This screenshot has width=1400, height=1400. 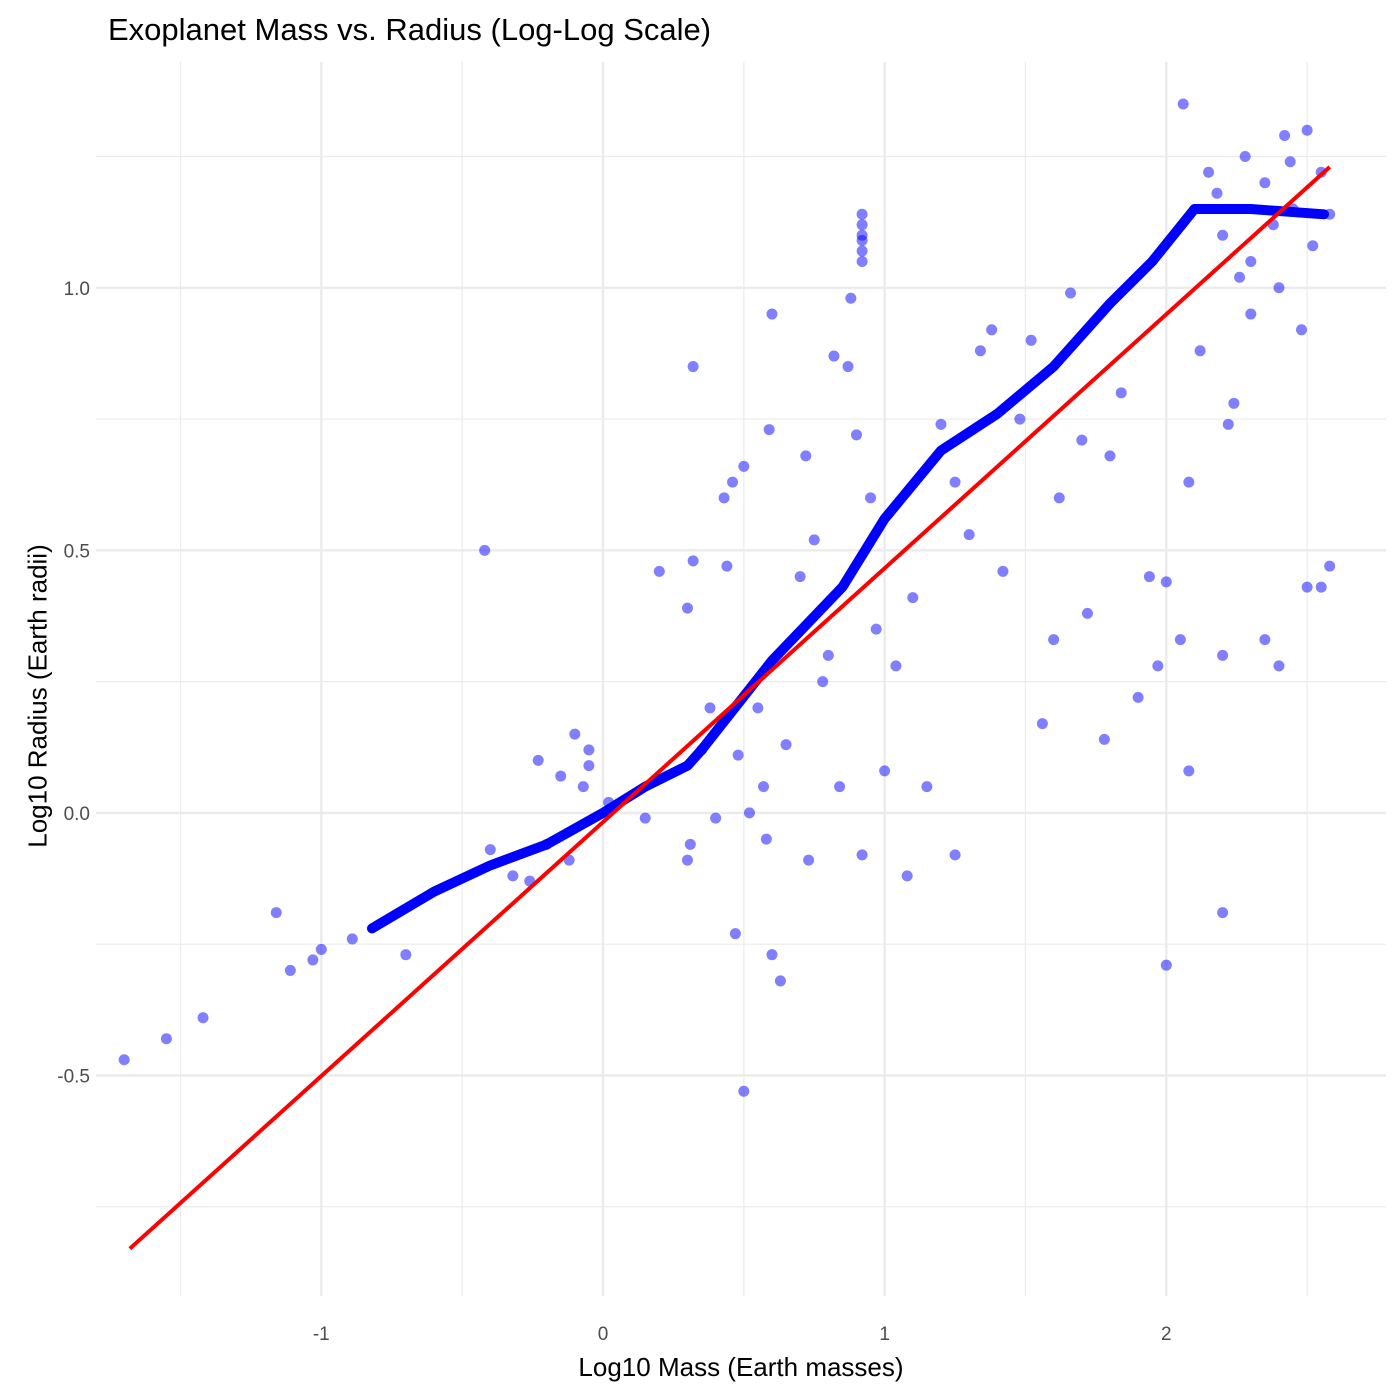 What do you see at coordinates (77, 551) in the screenshot?
I see `y-tick-label: 0.5` at bounding box center [77, 551].